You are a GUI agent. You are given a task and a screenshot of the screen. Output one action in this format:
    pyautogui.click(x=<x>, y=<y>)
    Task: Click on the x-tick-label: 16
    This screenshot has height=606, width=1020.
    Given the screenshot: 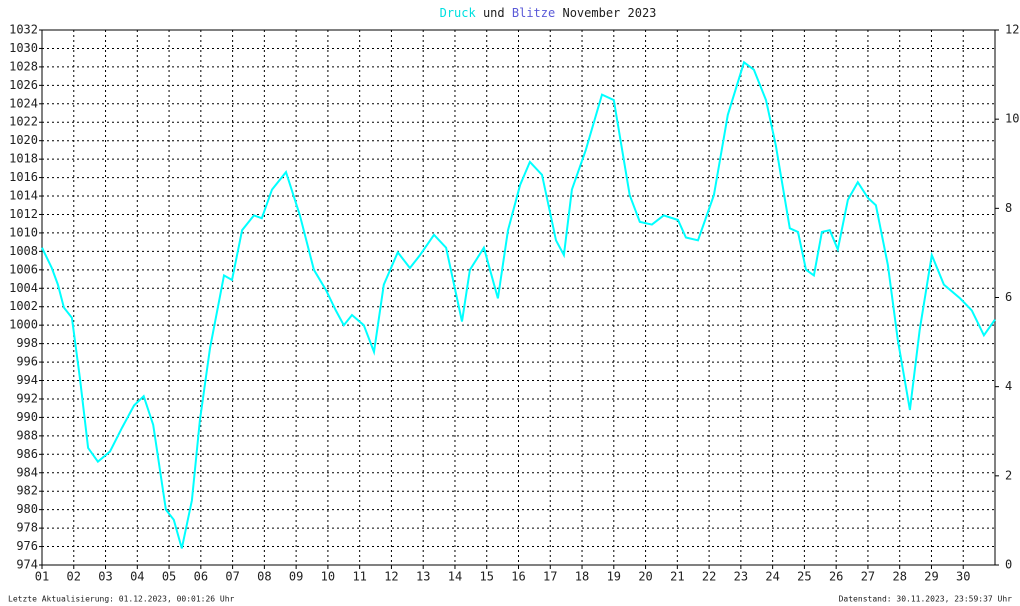 What is the action you would take?
    pyautogui.click(x=518, y=577)
    